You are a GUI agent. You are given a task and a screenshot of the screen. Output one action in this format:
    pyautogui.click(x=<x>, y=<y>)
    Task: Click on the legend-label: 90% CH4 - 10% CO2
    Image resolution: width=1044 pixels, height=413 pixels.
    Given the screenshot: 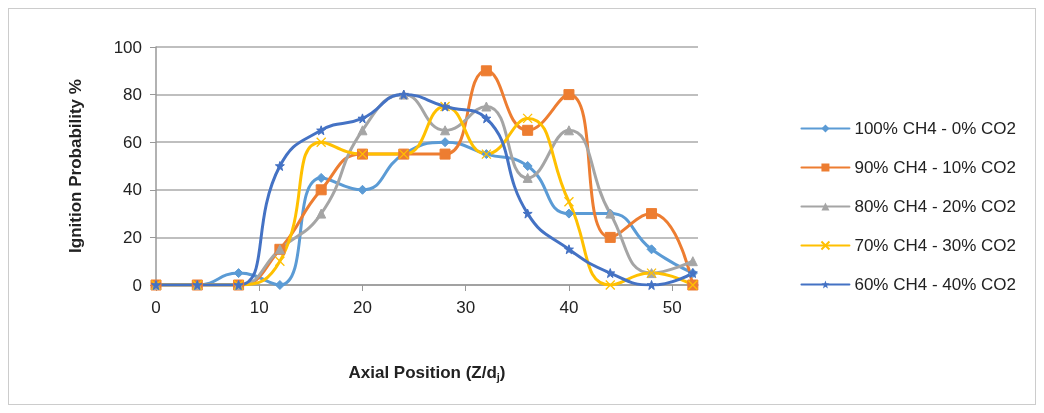 What is the action you would take?
    pyautogui.click(x=935, y=167)
    